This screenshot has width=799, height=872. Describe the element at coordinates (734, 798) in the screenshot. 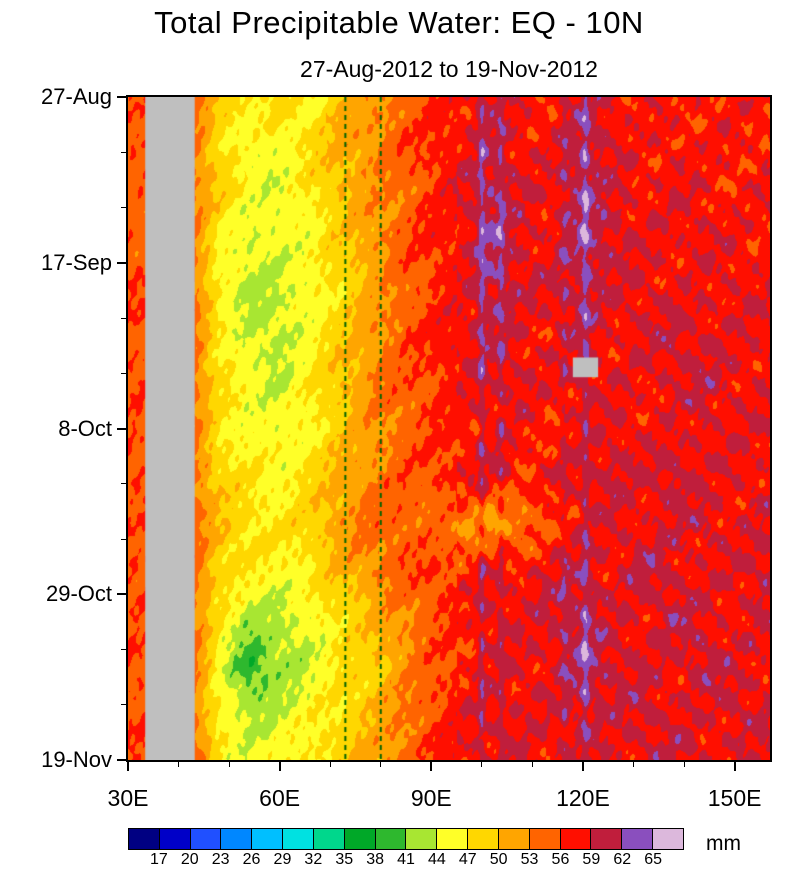

I see `x-axis-label: 150E` at that location.